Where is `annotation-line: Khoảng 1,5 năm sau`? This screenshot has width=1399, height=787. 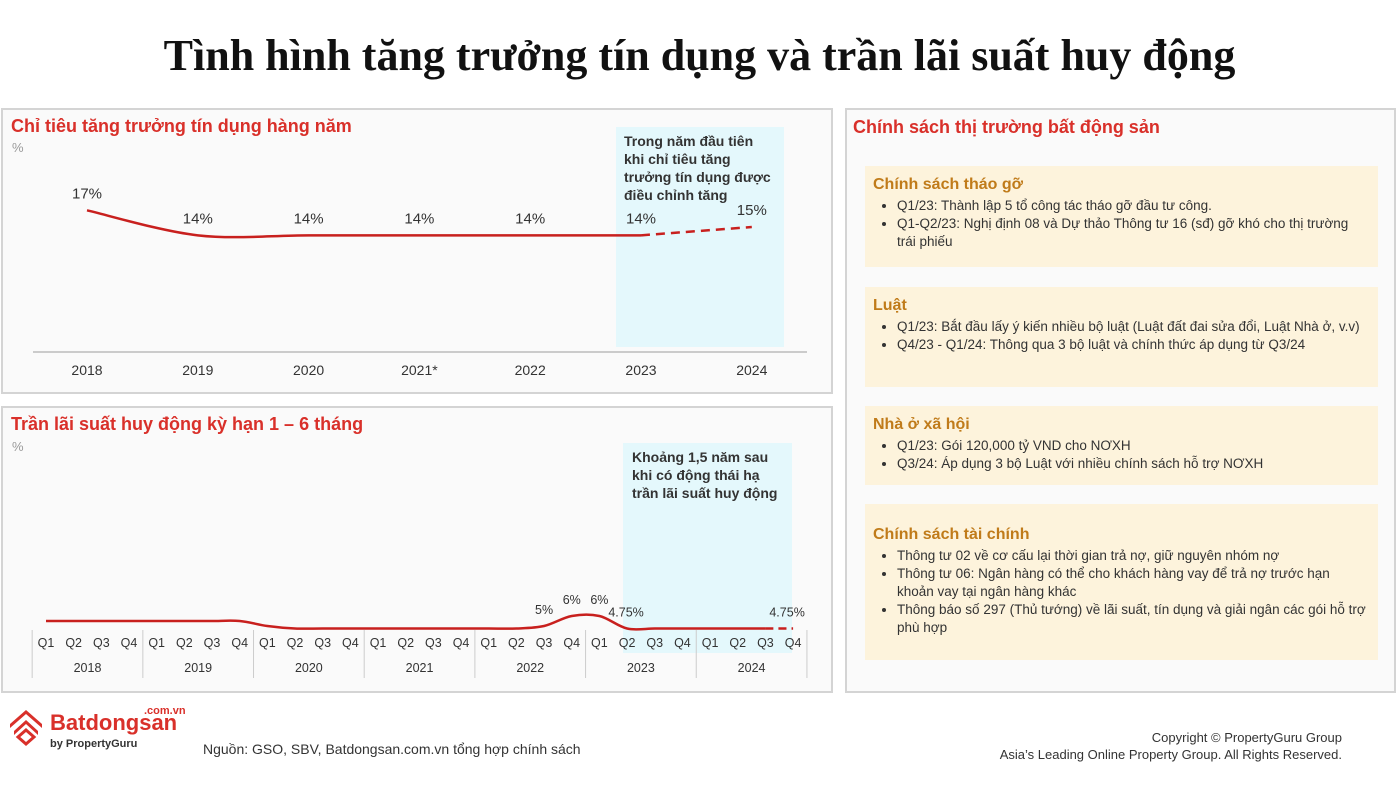 annotation-line: Khoảng 1,5 năm sau is located at coordinates (700, 457).